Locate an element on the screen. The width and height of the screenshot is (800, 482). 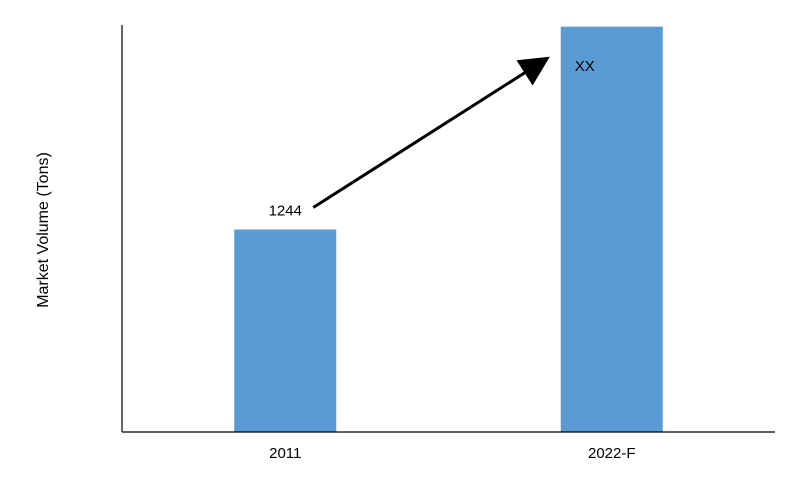
data-labels-group: 1244 XX is located at coordinates (432, 138).